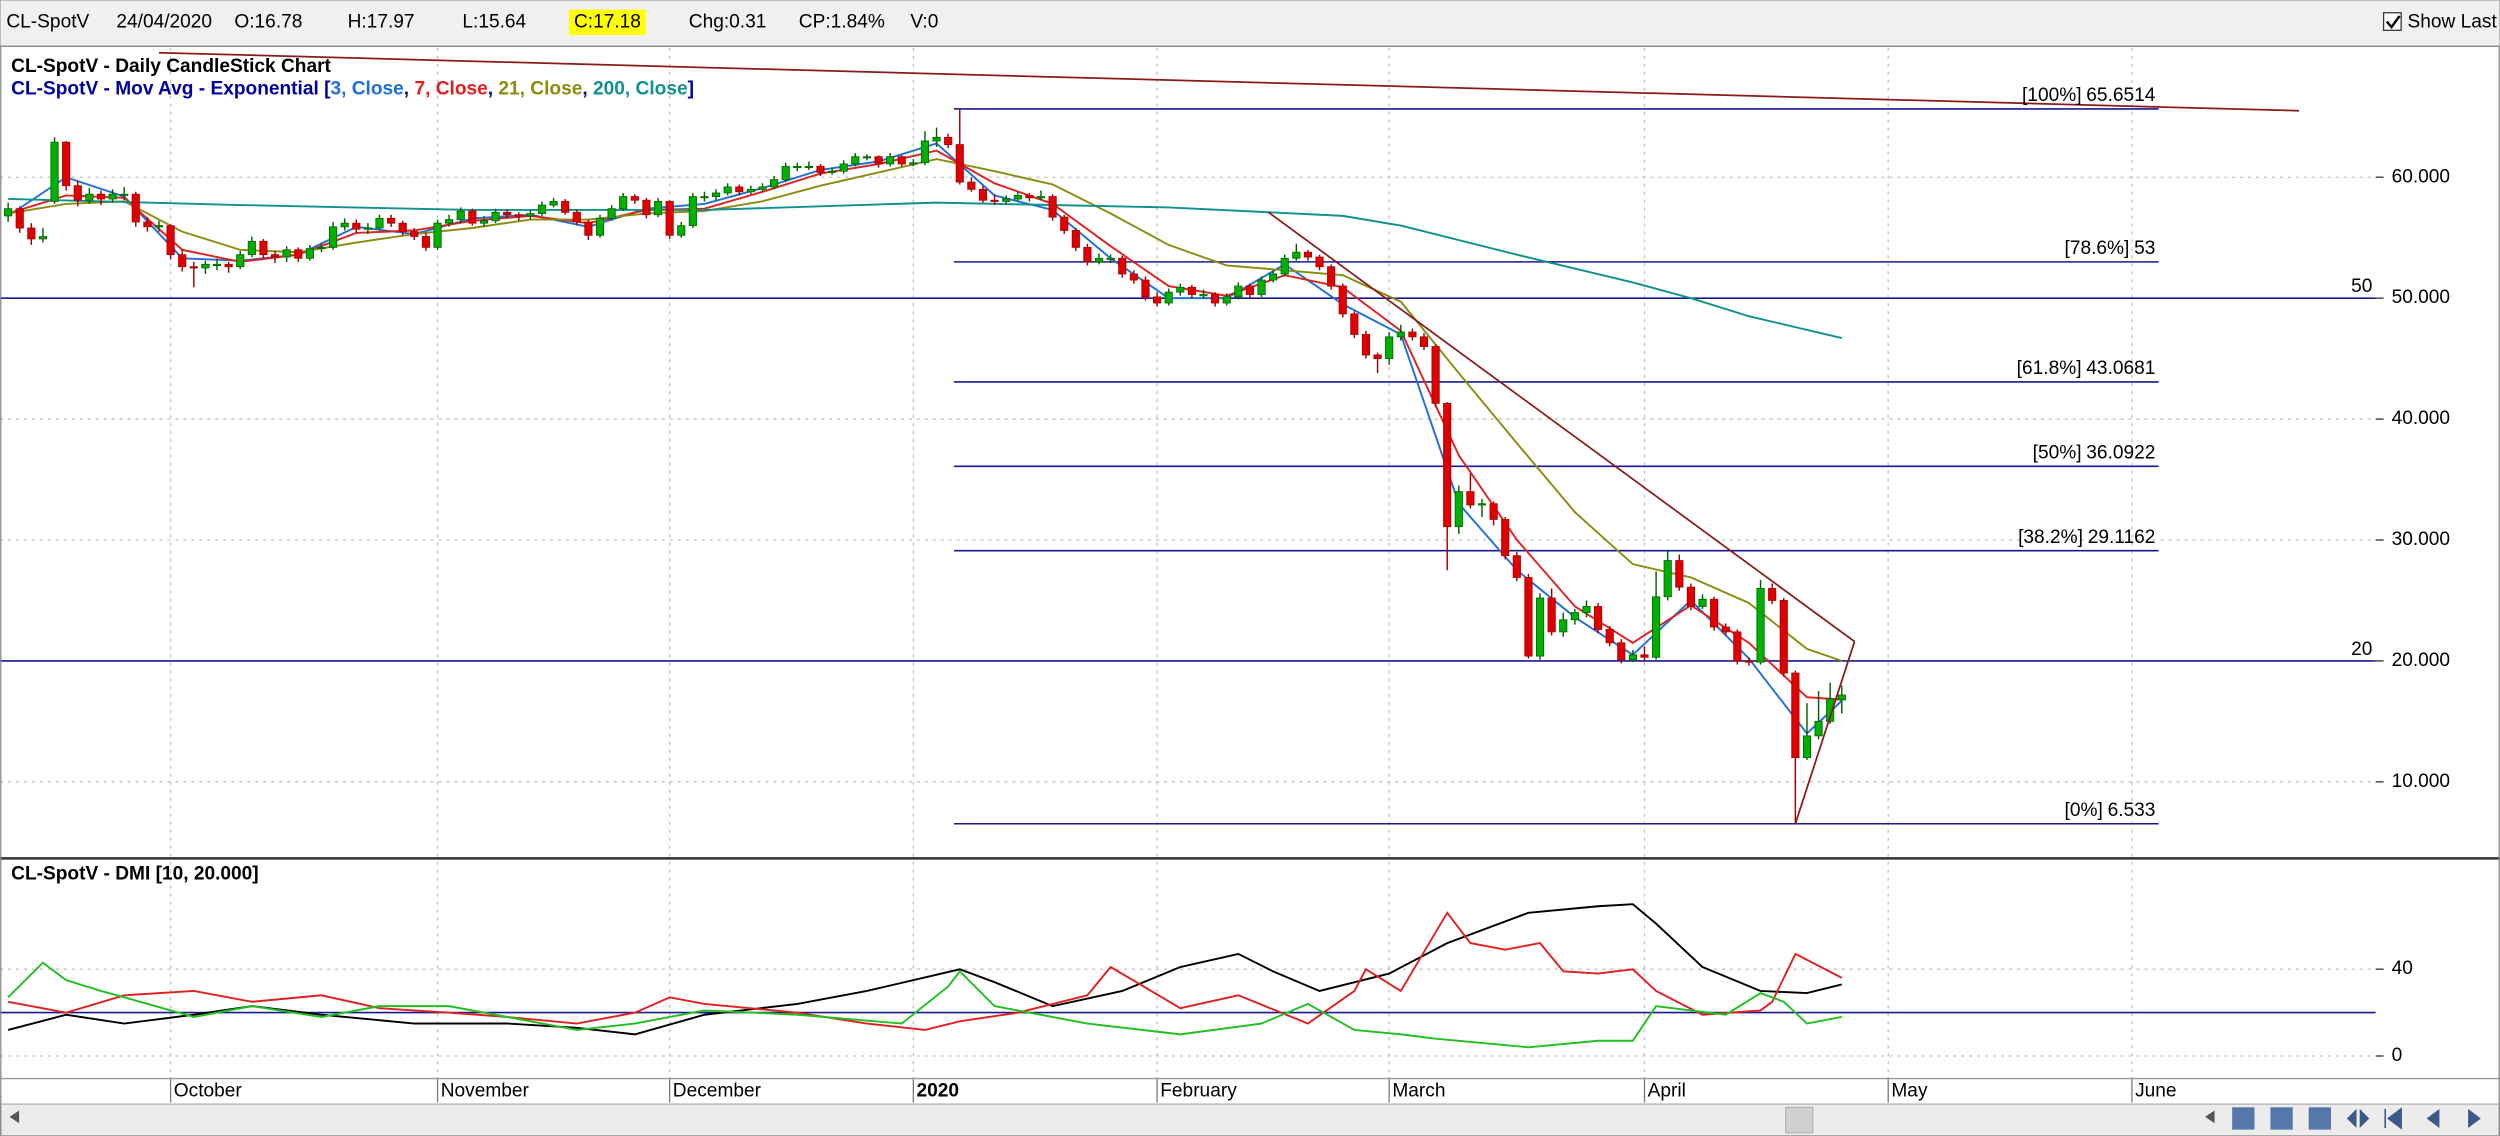  Describe the element at coordinates (2057, 453) in the screenshot. I see `fib-name: [50%]` at that location.